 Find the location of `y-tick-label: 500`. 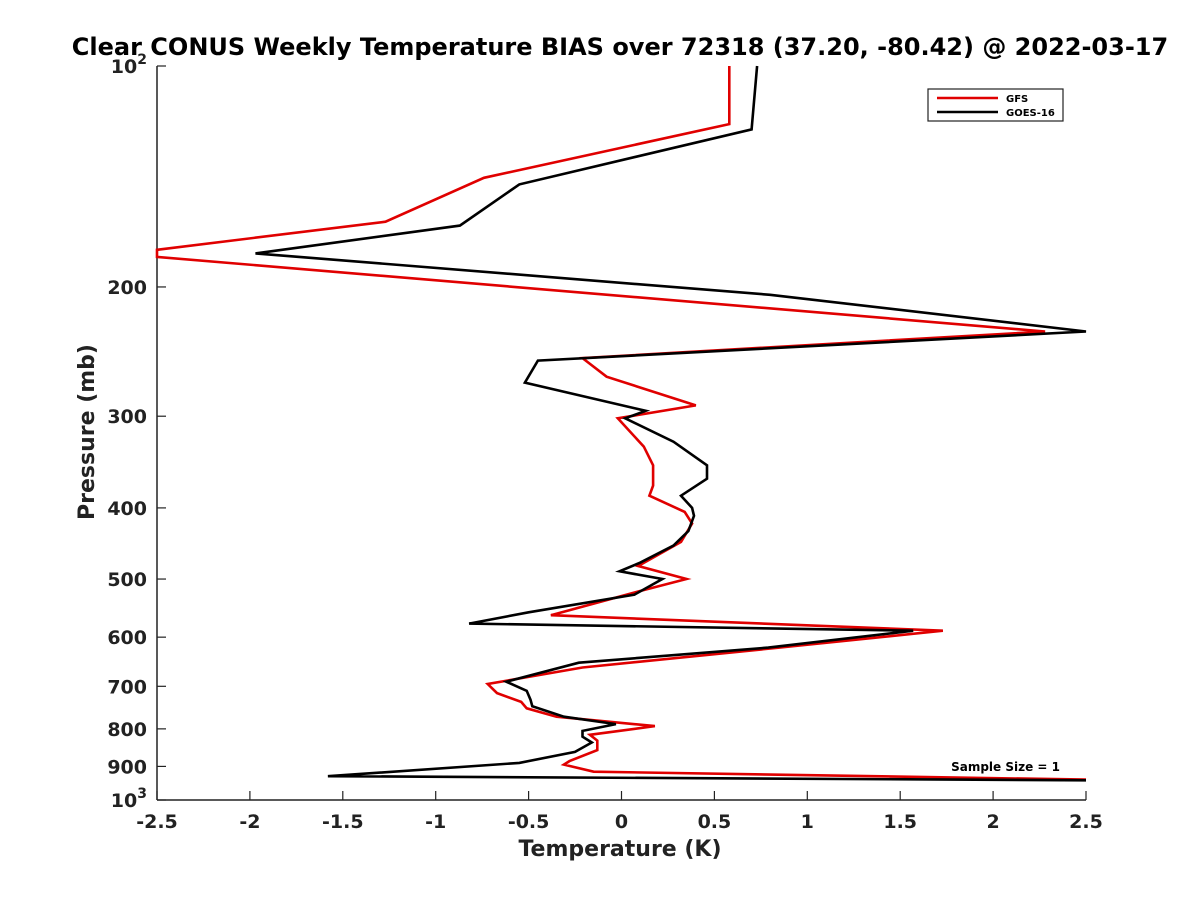

y-tick-label: 500 is located at coordinates (127, 580).